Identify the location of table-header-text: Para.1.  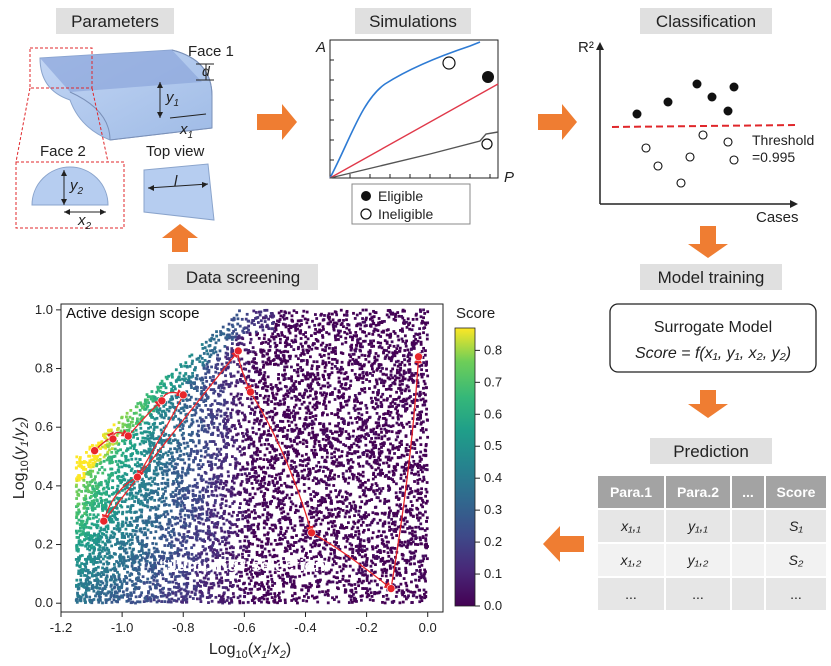
(631, 492).